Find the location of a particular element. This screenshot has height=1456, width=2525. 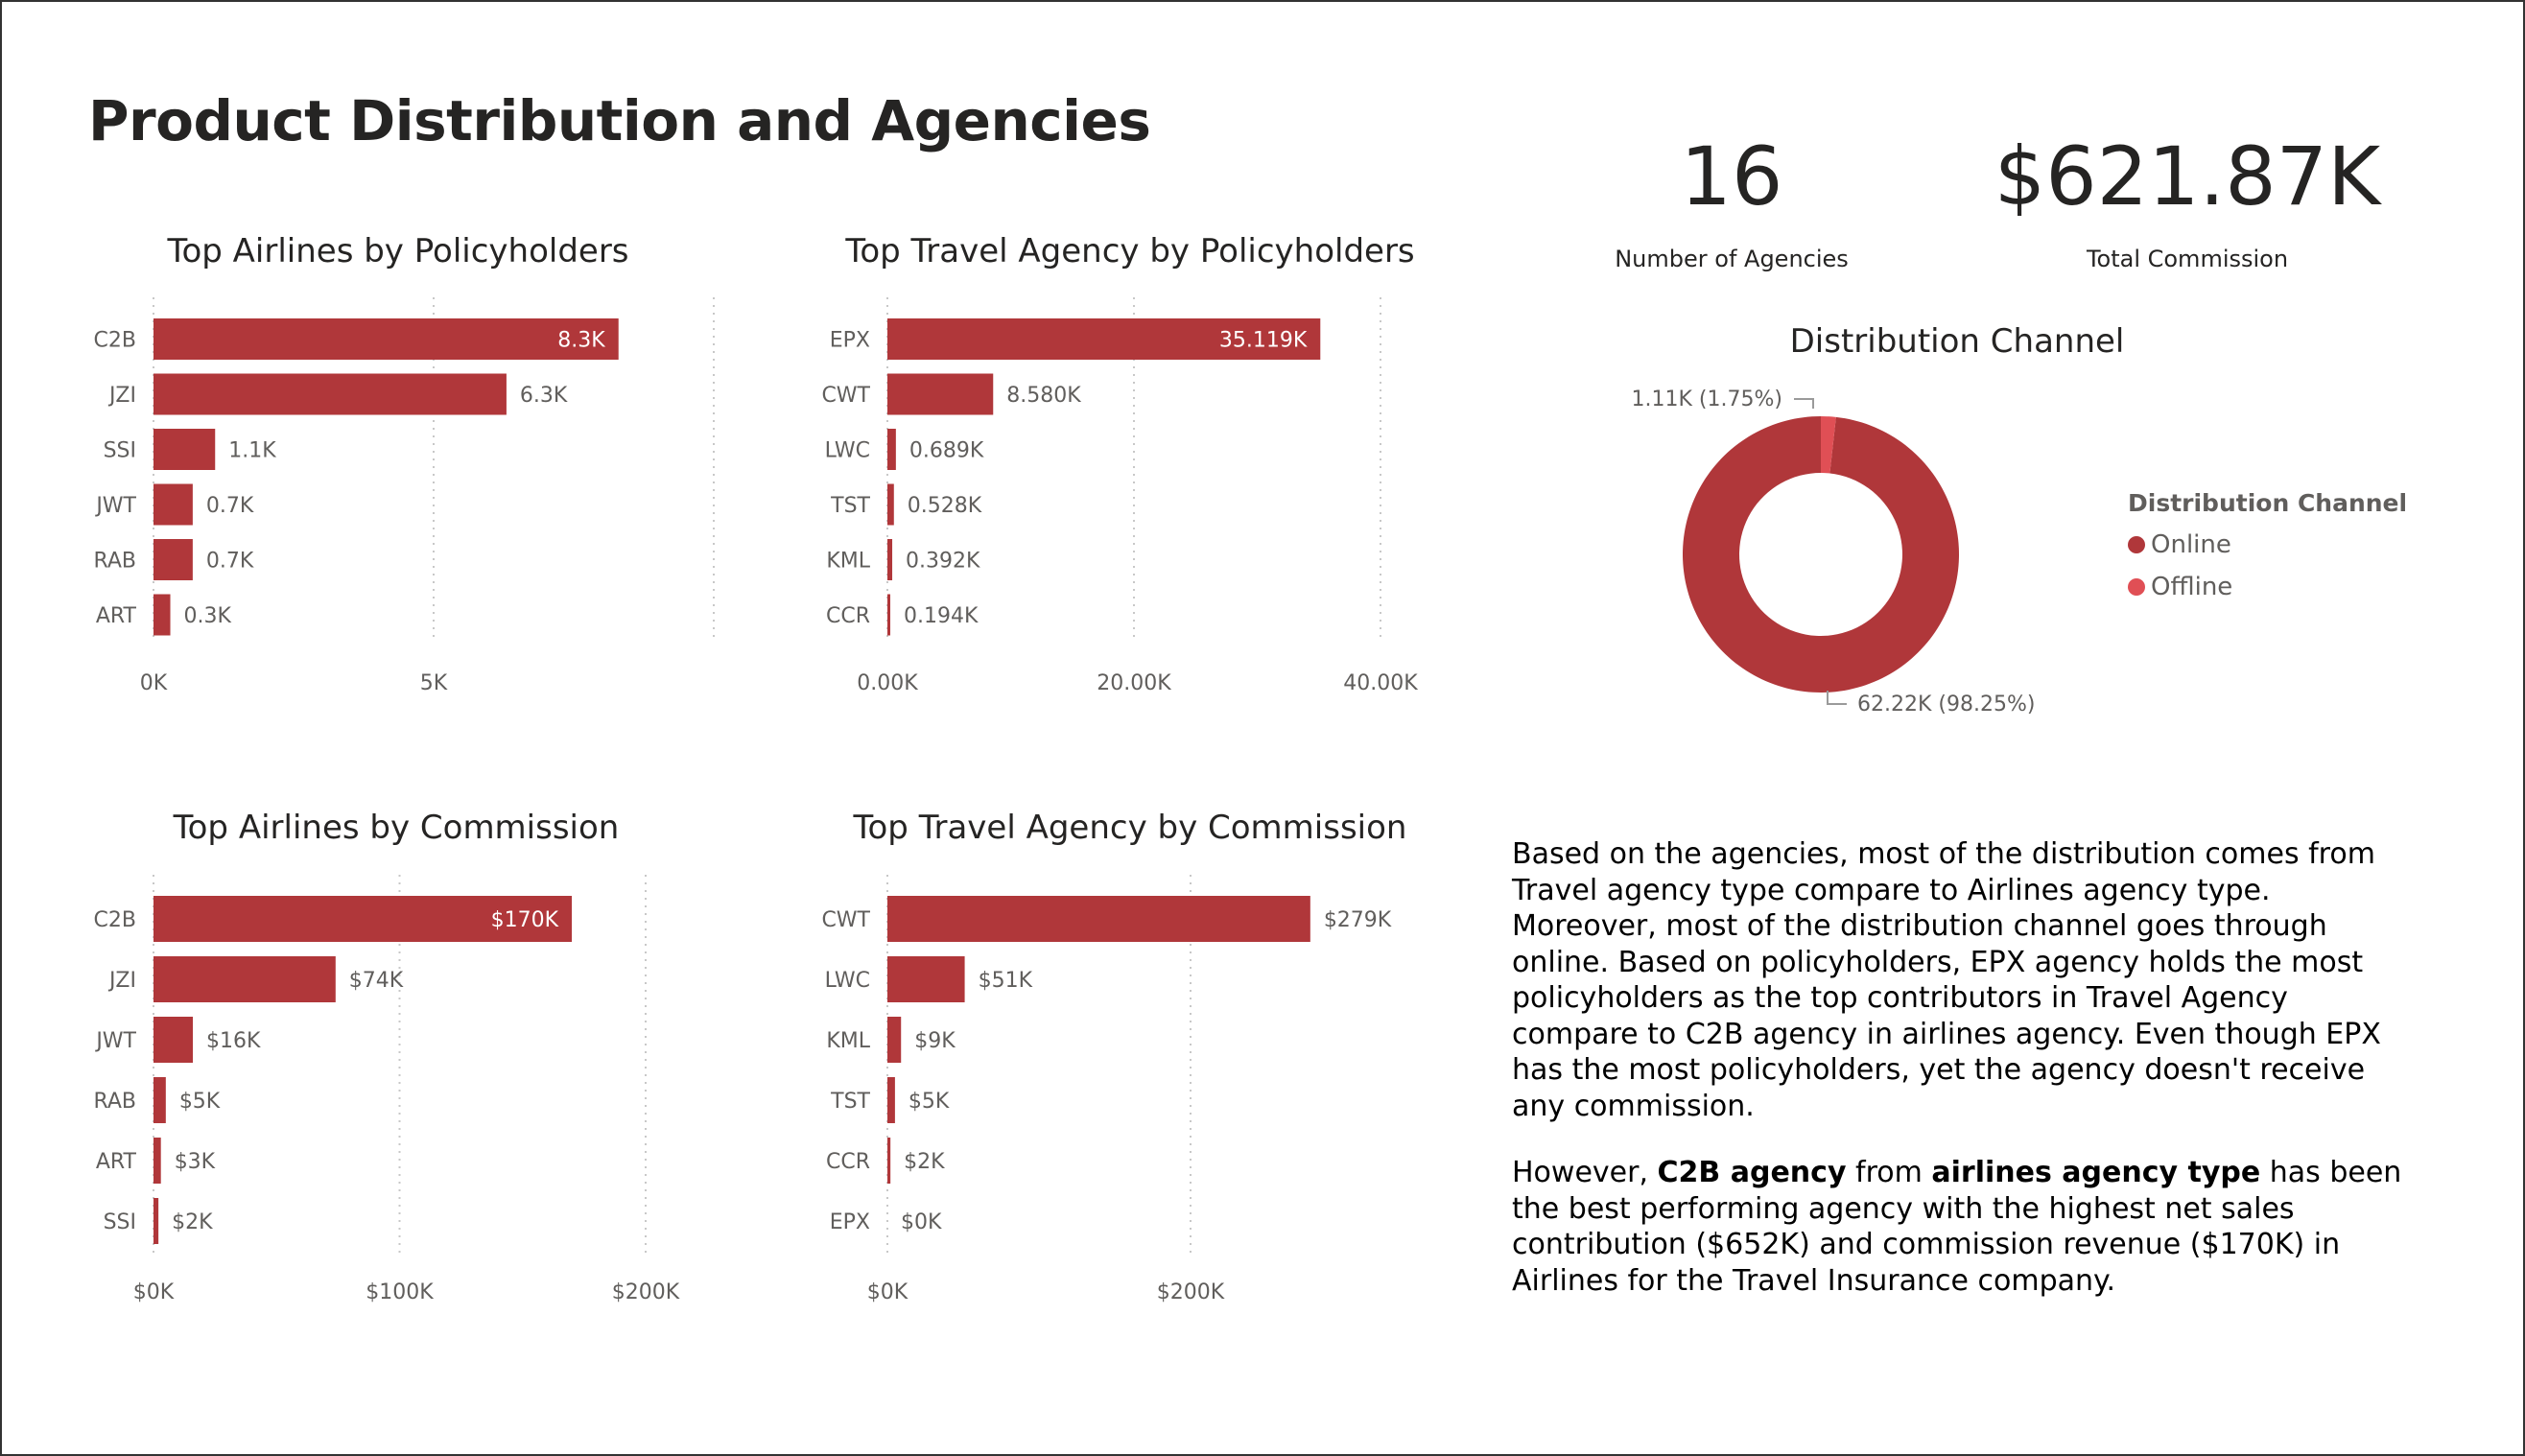

legend-label-offline: Offline is located at coordinates (2192, 587).